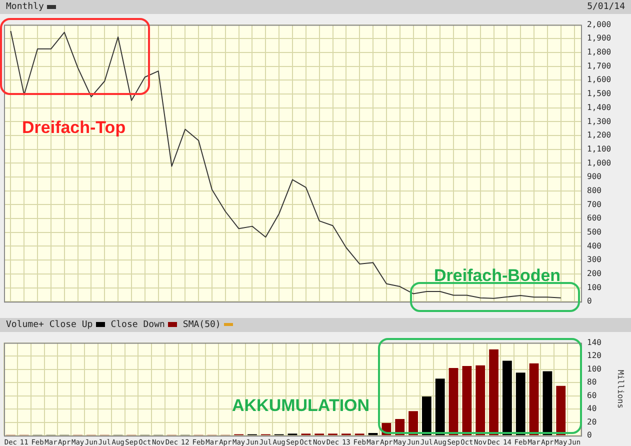 The width and height of the screenshot is (631, 446). I want to click on y-tick-label: 1,100, so click(599, 149).